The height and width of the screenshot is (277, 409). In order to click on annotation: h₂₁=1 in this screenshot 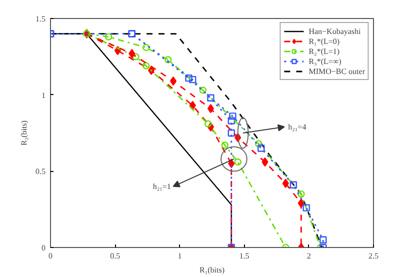, I will do `click(161, 186)`.